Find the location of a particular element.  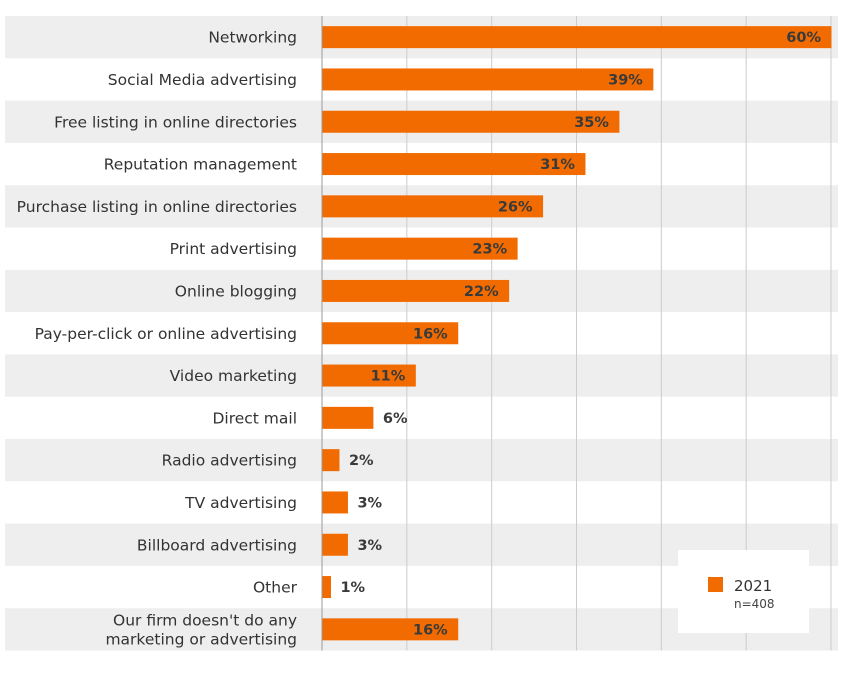

category-label: TV advertising is located at coordinates (240, 503).